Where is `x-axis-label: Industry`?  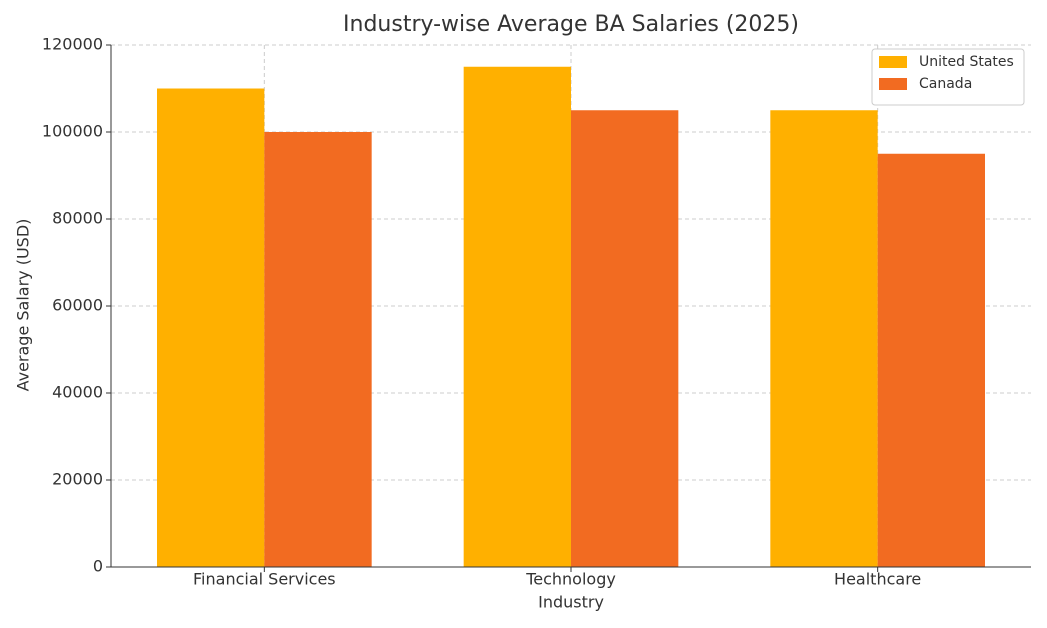
x-axis-label: Industry is located at coordinates (571, 602).